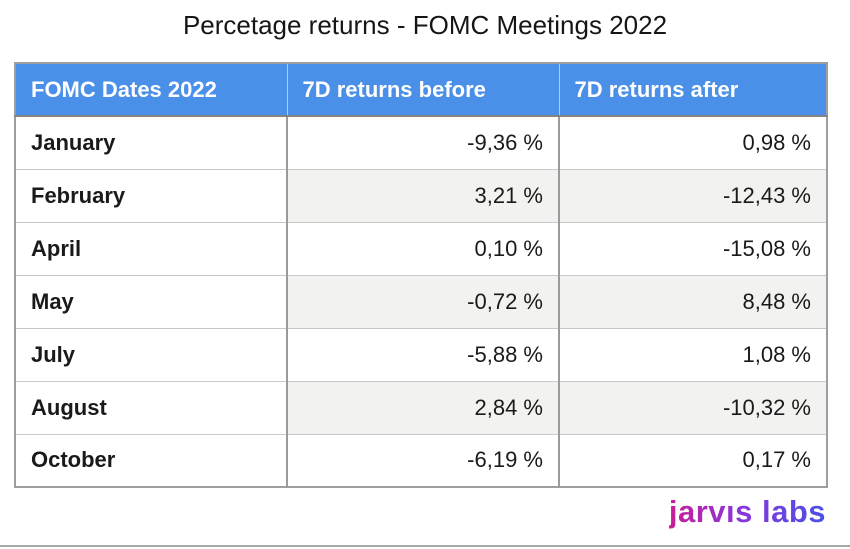 The width and height of the screenshot is (850, 549). What do you see at coordinates (151, 195) in the screenshot?
I see `cell-month: February` at bounding box center [151, 195].